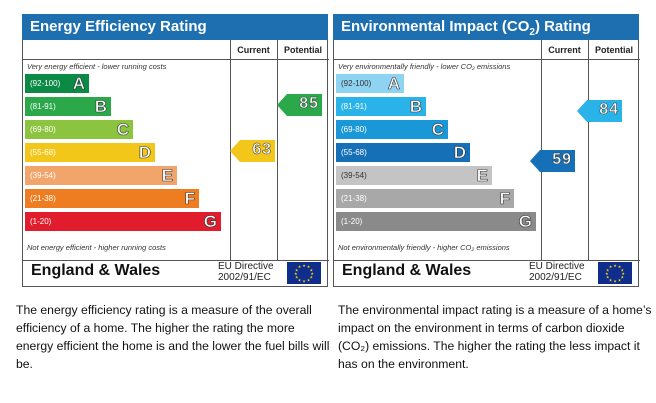 Image resolution: width=656 pixels, height=403 pixels. Describe the element at coordinates (370, 83) in the screenshot. I see `environment-band-a: (92-100) A` at that location.